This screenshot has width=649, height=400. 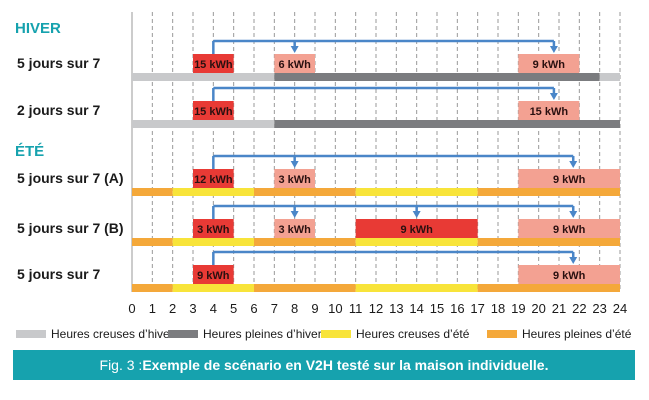 I want to click on row-label: 5 jours sur 7 (B), so click(x=70, y=228).